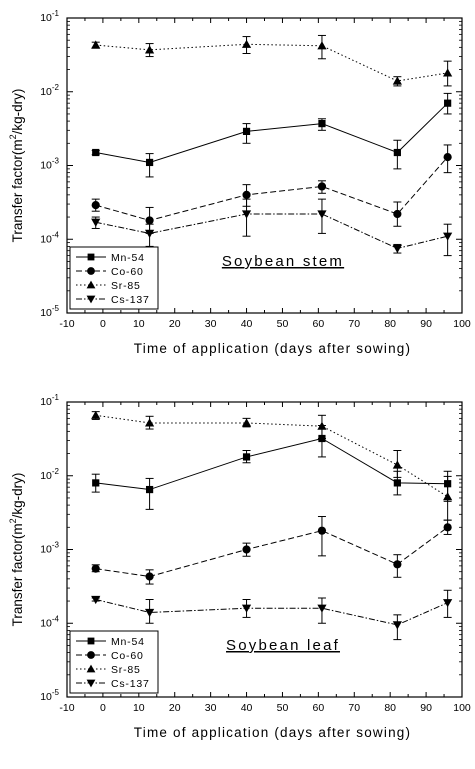 The height and width of the screenshot is (769, 475). What do you see at coordinates (16, 550) in the screenshot?
I see `leaf-y-axis-label: Transfer factor(m2/kg-dry)` at bounding box center [16, 550].